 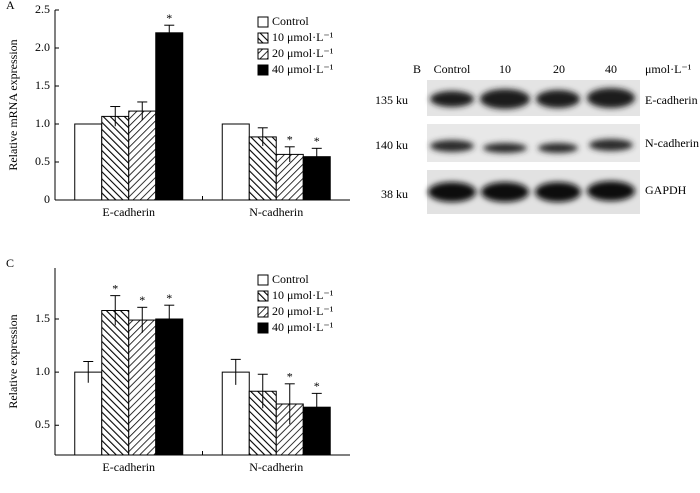 What do you see at coordinates (668, 69) in the screenshot?
I see `unit-label: μmol·L⁻¹` at bounding box center [668, 69].